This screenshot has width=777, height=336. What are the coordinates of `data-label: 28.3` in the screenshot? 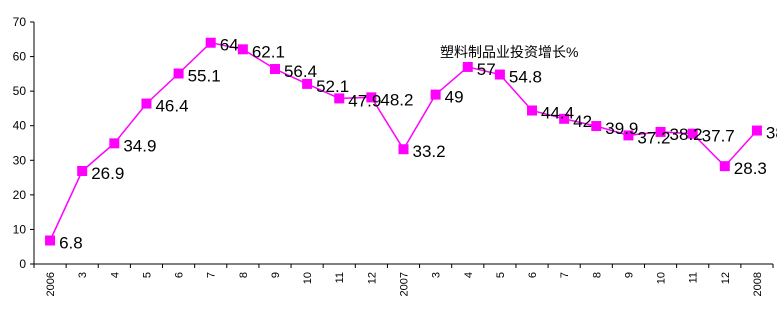 It's located at (750, 168).